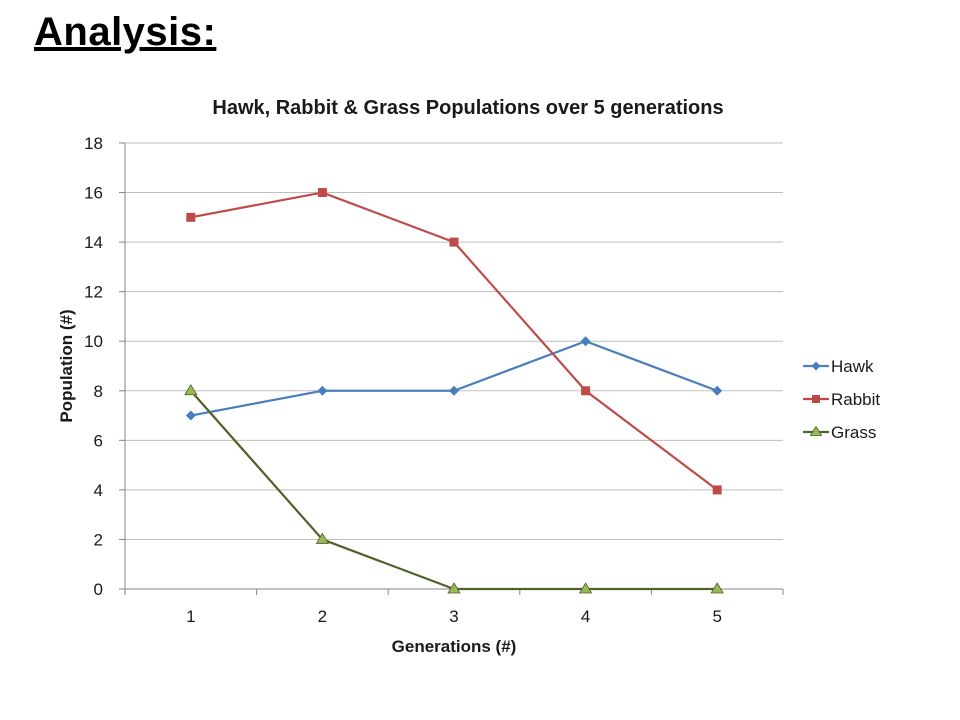  I want to click on hawk-series, so click(454, 378).